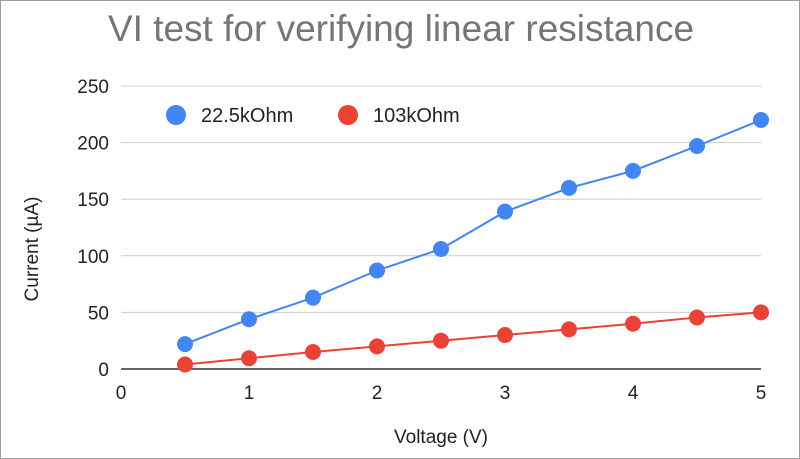 Image resolution: width=800 pixels, height=459 pixels. What do you see at coordinates (416, 116) in the screenshot?
I see `legend-label: 103kOhm` at bounding box center [416, 116].